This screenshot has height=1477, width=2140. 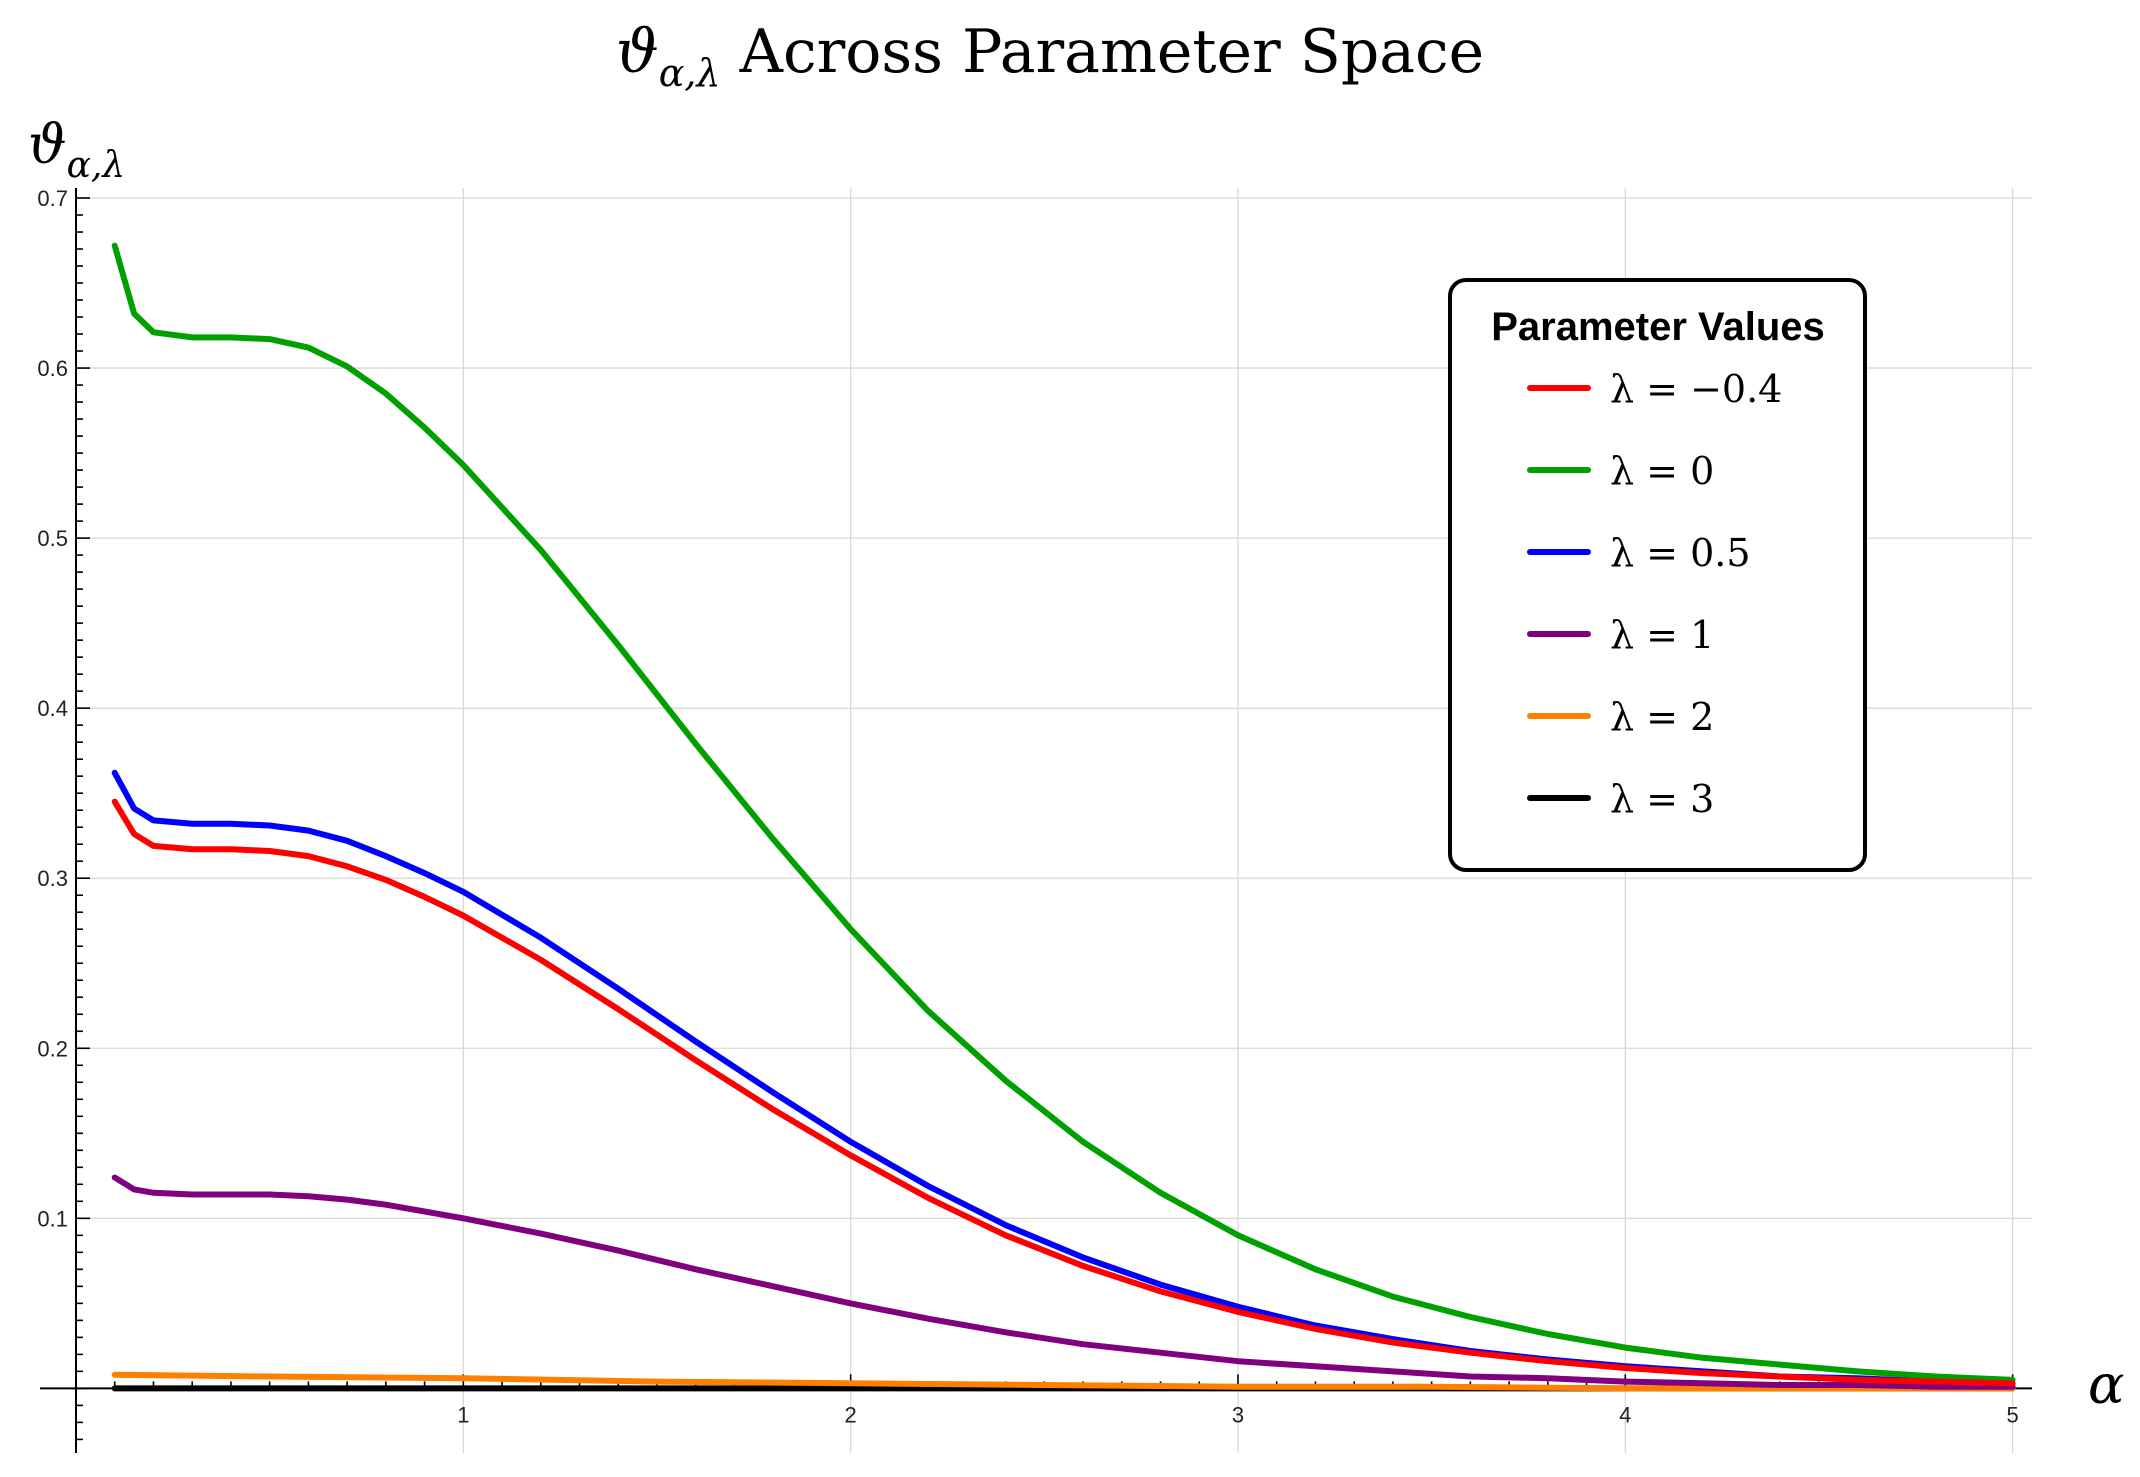 I want to click on y-tick-label: 0.4, so click(x=52, y=708).